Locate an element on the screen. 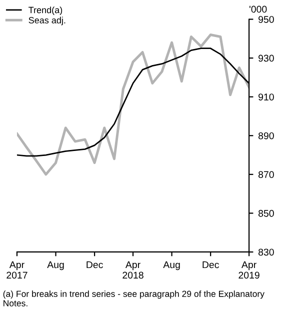 Image resolution: width=283 pixels, height=321 pixels. y-tick-label: 910 is located at coordinates (266, 97).